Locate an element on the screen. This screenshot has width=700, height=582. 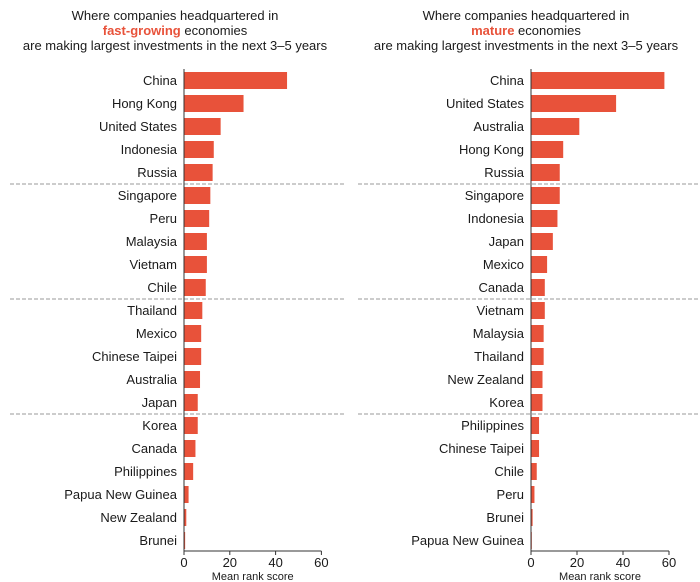
left-bar-philippines is located at coordinates (189, 471).